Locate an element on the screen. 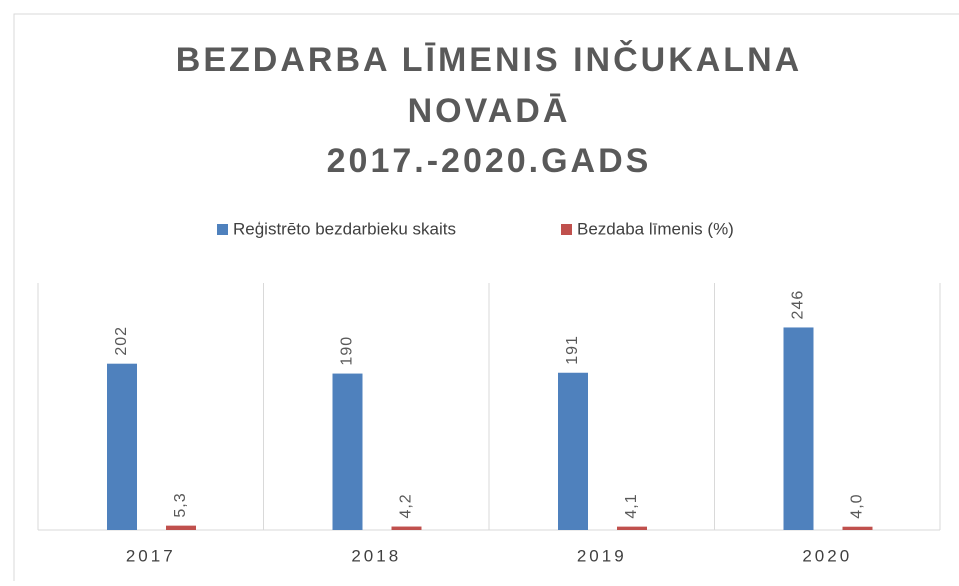  data-label: 190 is located at coordinates (347, 351).